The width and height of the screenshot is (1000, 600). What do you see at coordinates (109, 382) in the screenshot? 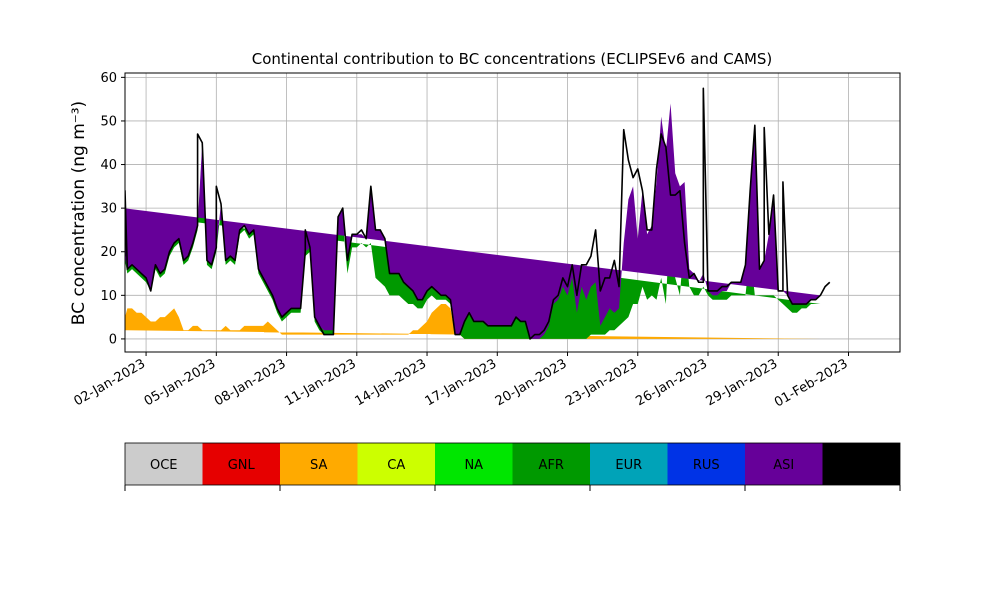
I see `x-tick-label: 02-Jan-2023` at bounding box center [109, 382].